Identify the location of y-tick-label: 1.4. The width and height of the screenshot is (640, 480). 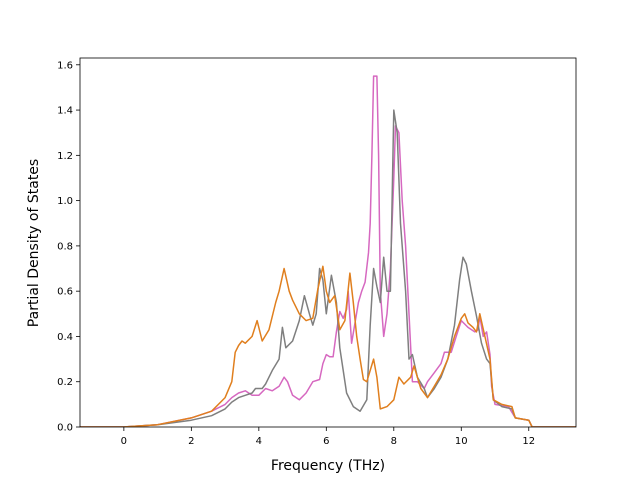
(65, 111).